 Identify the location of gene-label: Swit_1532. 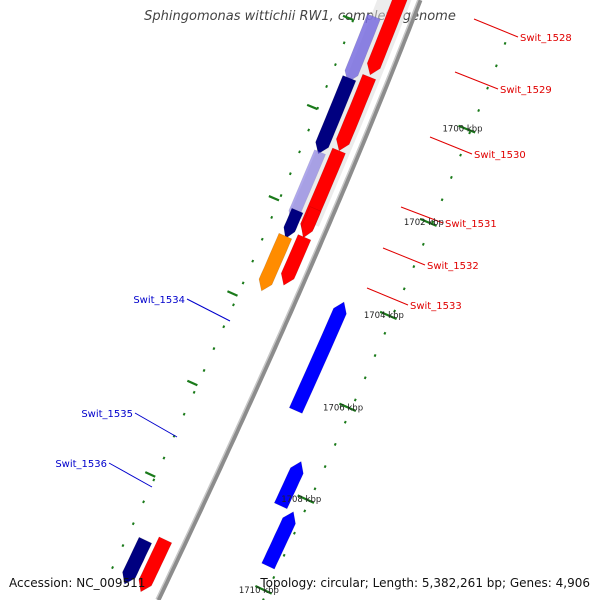
(453, 266).